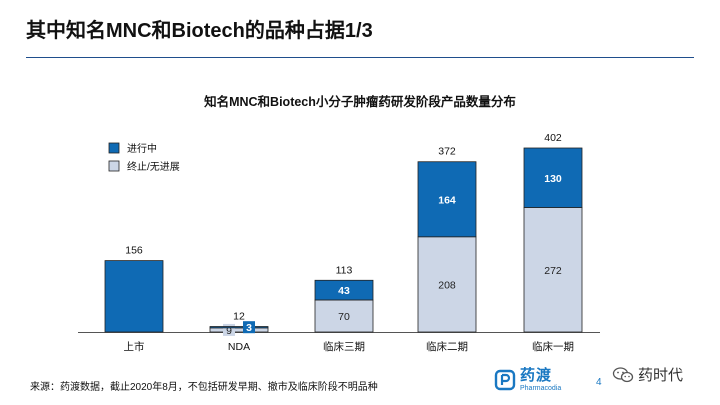 The width and height of the screenshot is (720, 405). Describe the element at coordinates (553, 346) in the screenshot. I see `category-tick-label: 临床一期` at that location.